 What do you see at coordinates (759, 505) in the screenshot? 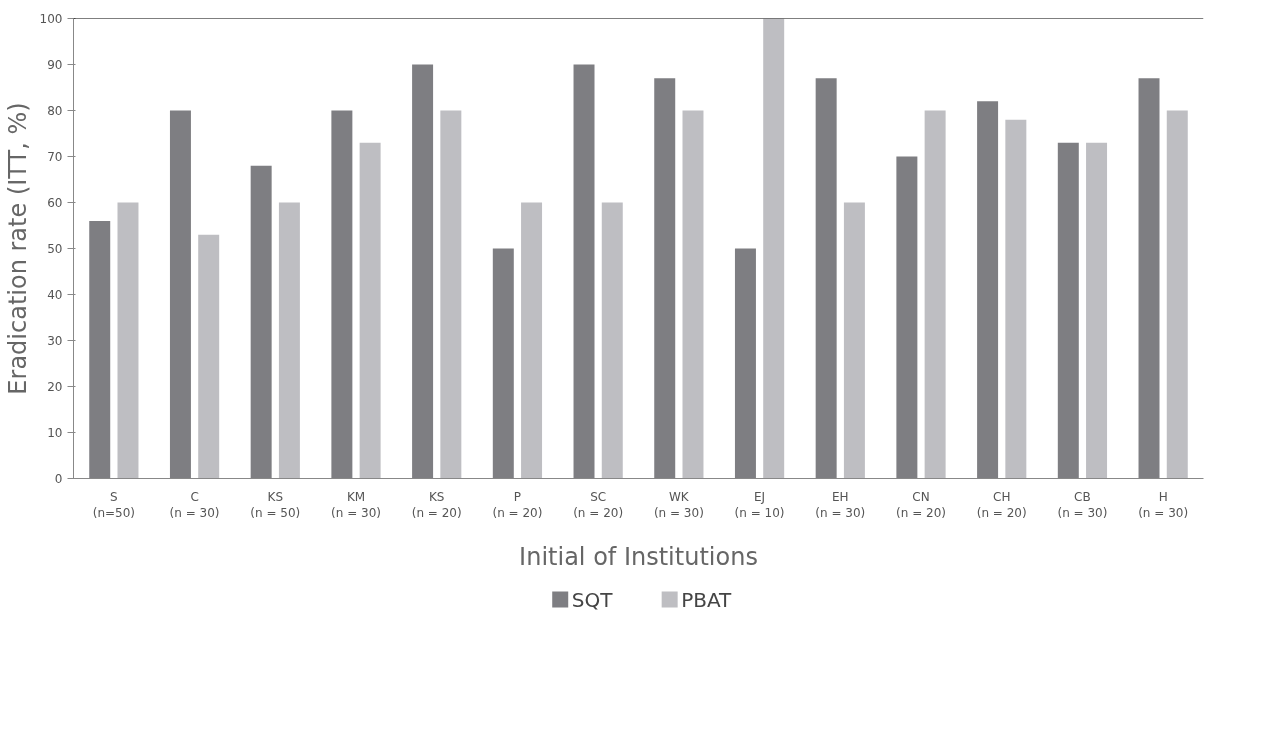
I see `x-tick-label: EJ (n = 10)` at bounding box center [759, 505].